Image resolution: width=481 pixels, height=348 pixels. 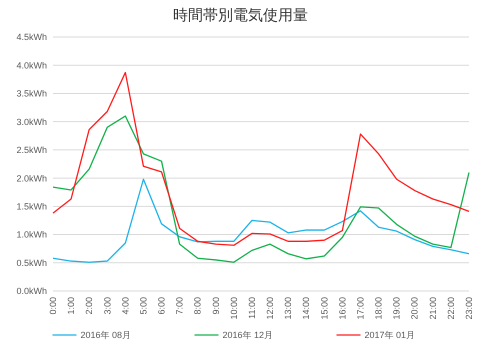 I want to click on x-tick-label: 4:00, so click(x=125, y=306).